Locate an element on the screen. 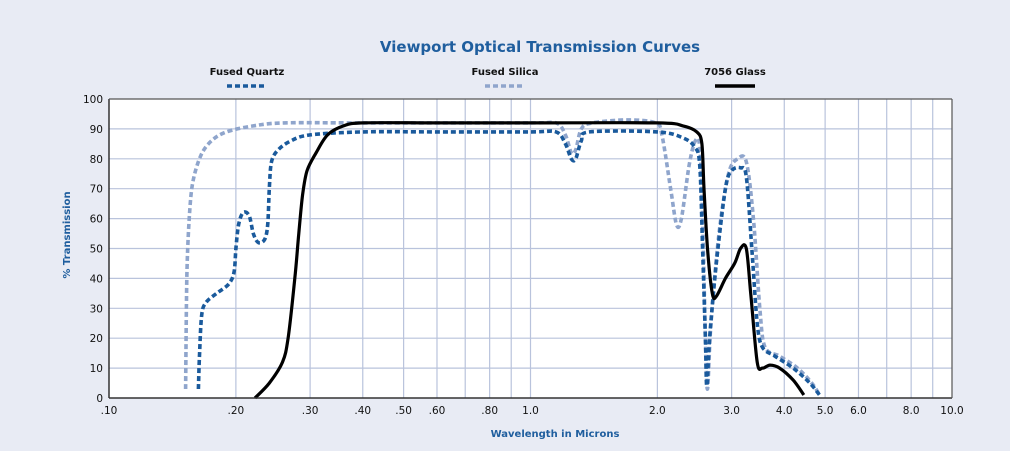 The height and width of the screenshot is (451, 1010). legend-label: Fused Silica is located at coordinates (505, 72).